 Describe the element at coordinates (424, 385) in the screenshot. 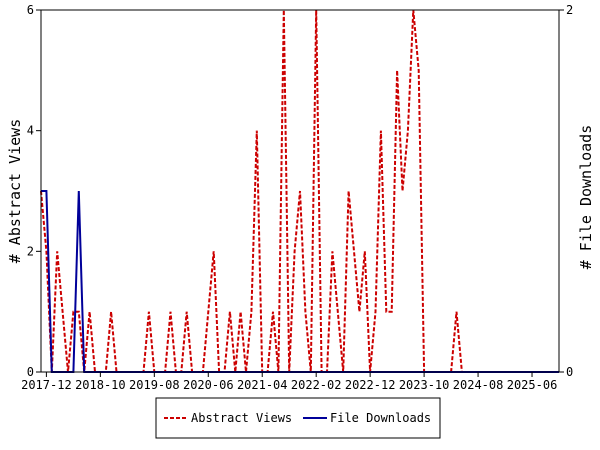

I see `x-tick-label: 2023-10` at that location.